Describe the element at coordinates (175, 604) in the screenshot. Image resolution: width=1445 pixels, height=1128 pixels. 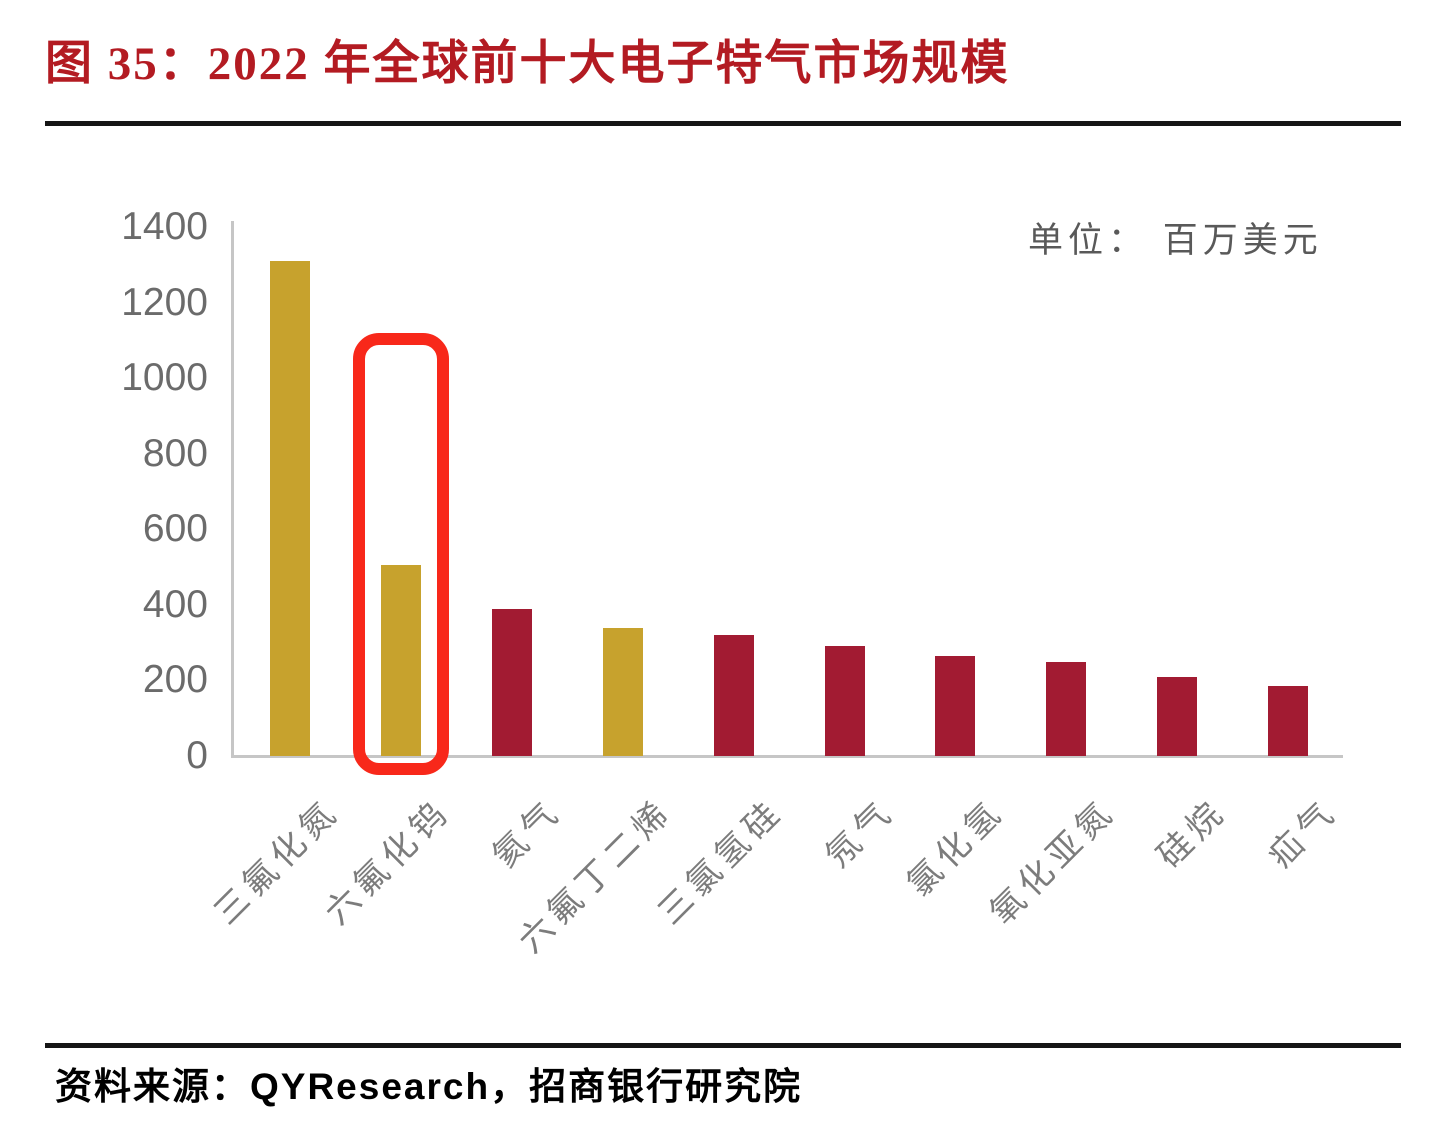
I see `y-tick-400: 400` at that location.